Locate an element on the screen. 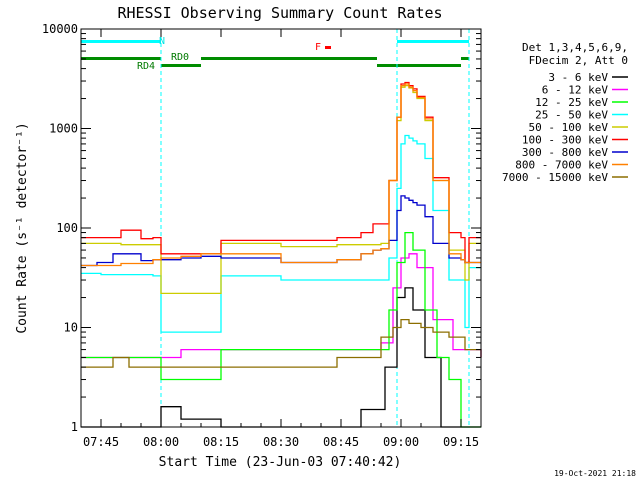 Image resolution: width=640 pixels, height=480 pixels. rd0-label: RD0 is located at coordinates (180, 57).